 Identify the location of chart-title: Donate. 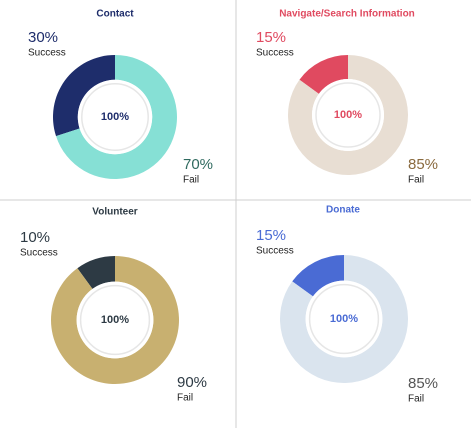
(343, 210).